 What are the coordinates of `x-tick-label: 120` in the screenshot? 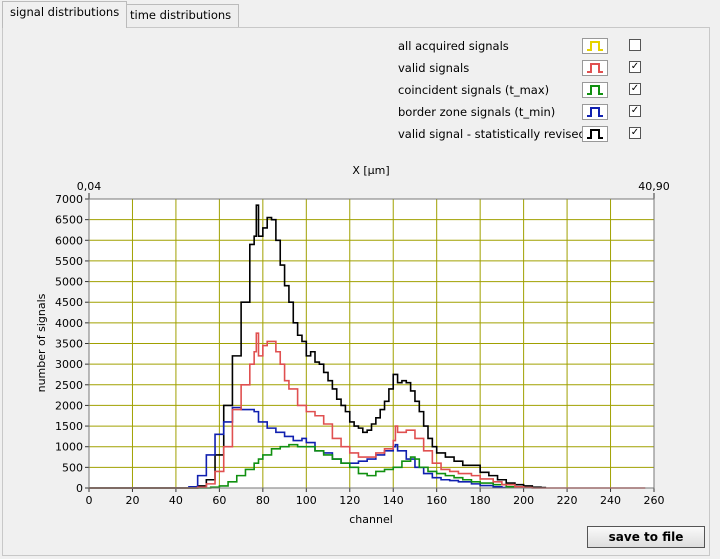 It's located at (349, 500).